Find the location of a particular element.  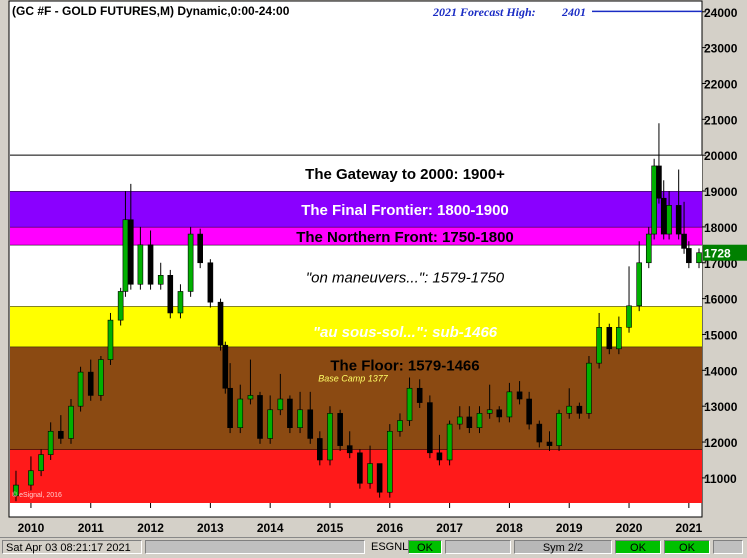

y-tick-label: 12000 is located at coordinates (721, 443).